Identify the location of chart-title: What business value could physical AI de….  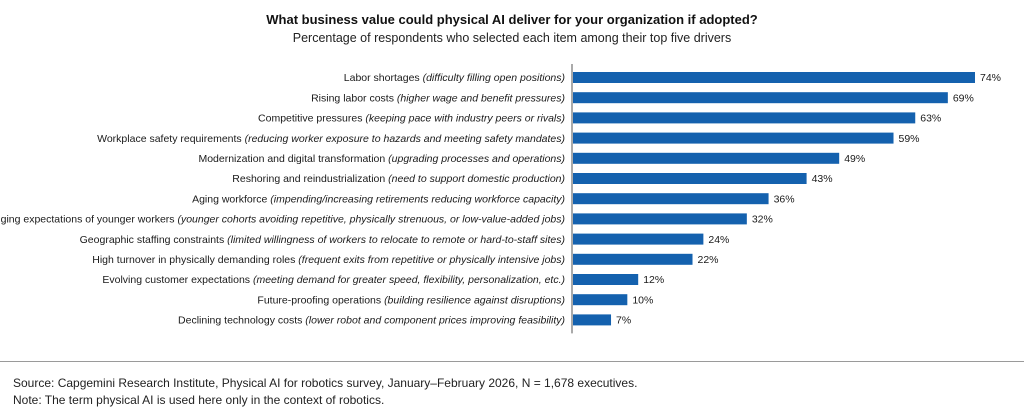
(512, 19).